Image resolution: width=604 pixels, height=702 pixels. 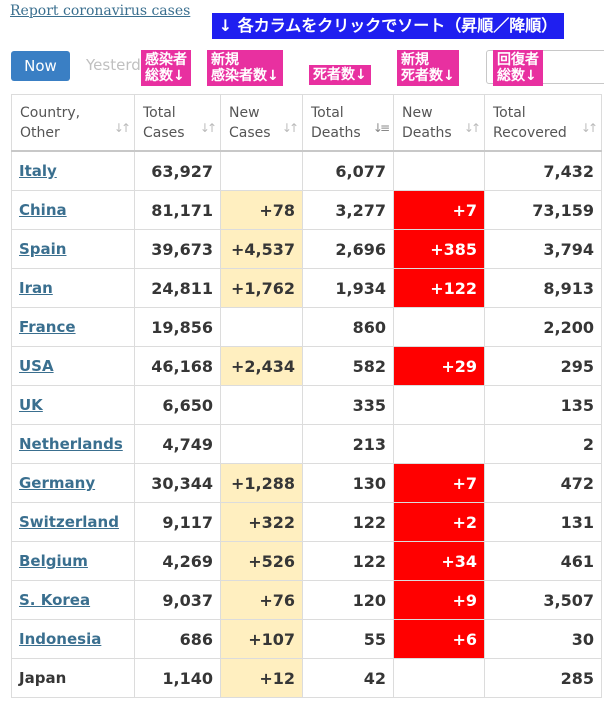 I want to click on total-recovered-cell: 30, so click(x=543, y=639).